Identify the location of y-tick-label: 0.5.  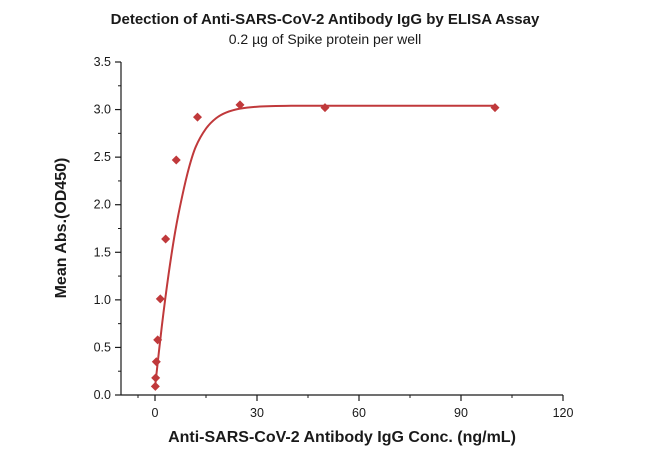
(102, 347).